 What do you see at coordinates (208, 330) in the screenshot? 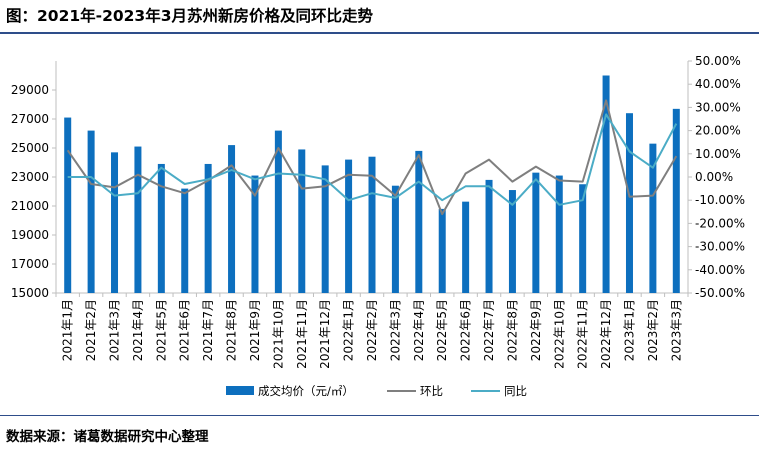
I see `x-tick-label: 2021年7月` at bounding box center [208, 330].